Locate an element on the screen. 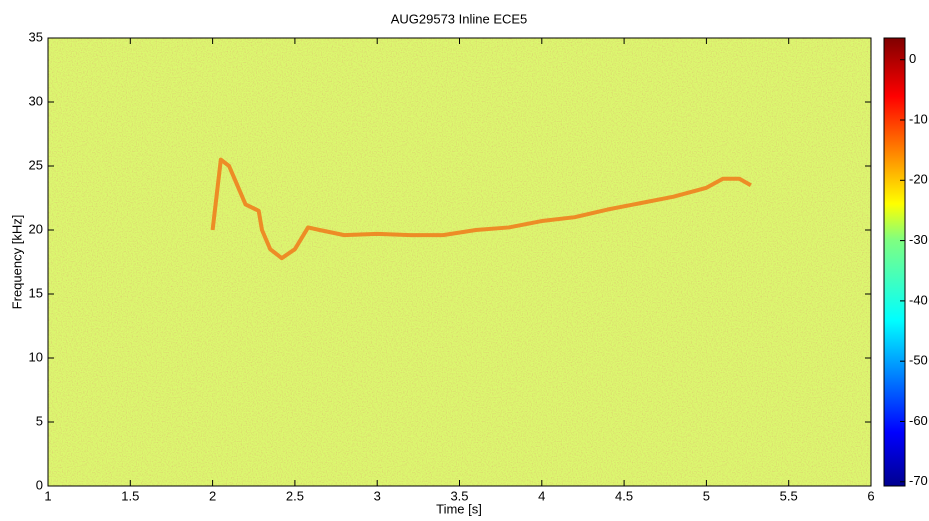  x-tick-label: 2.5 is located at coordinates (295, 495).